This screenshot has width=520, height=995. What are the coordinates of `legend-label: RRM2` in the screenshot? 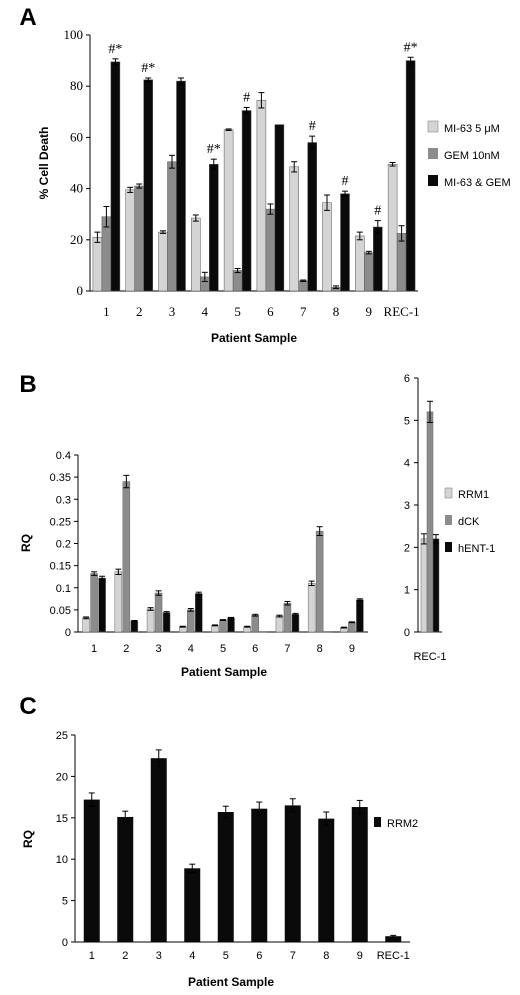 It's located at (402, 824).